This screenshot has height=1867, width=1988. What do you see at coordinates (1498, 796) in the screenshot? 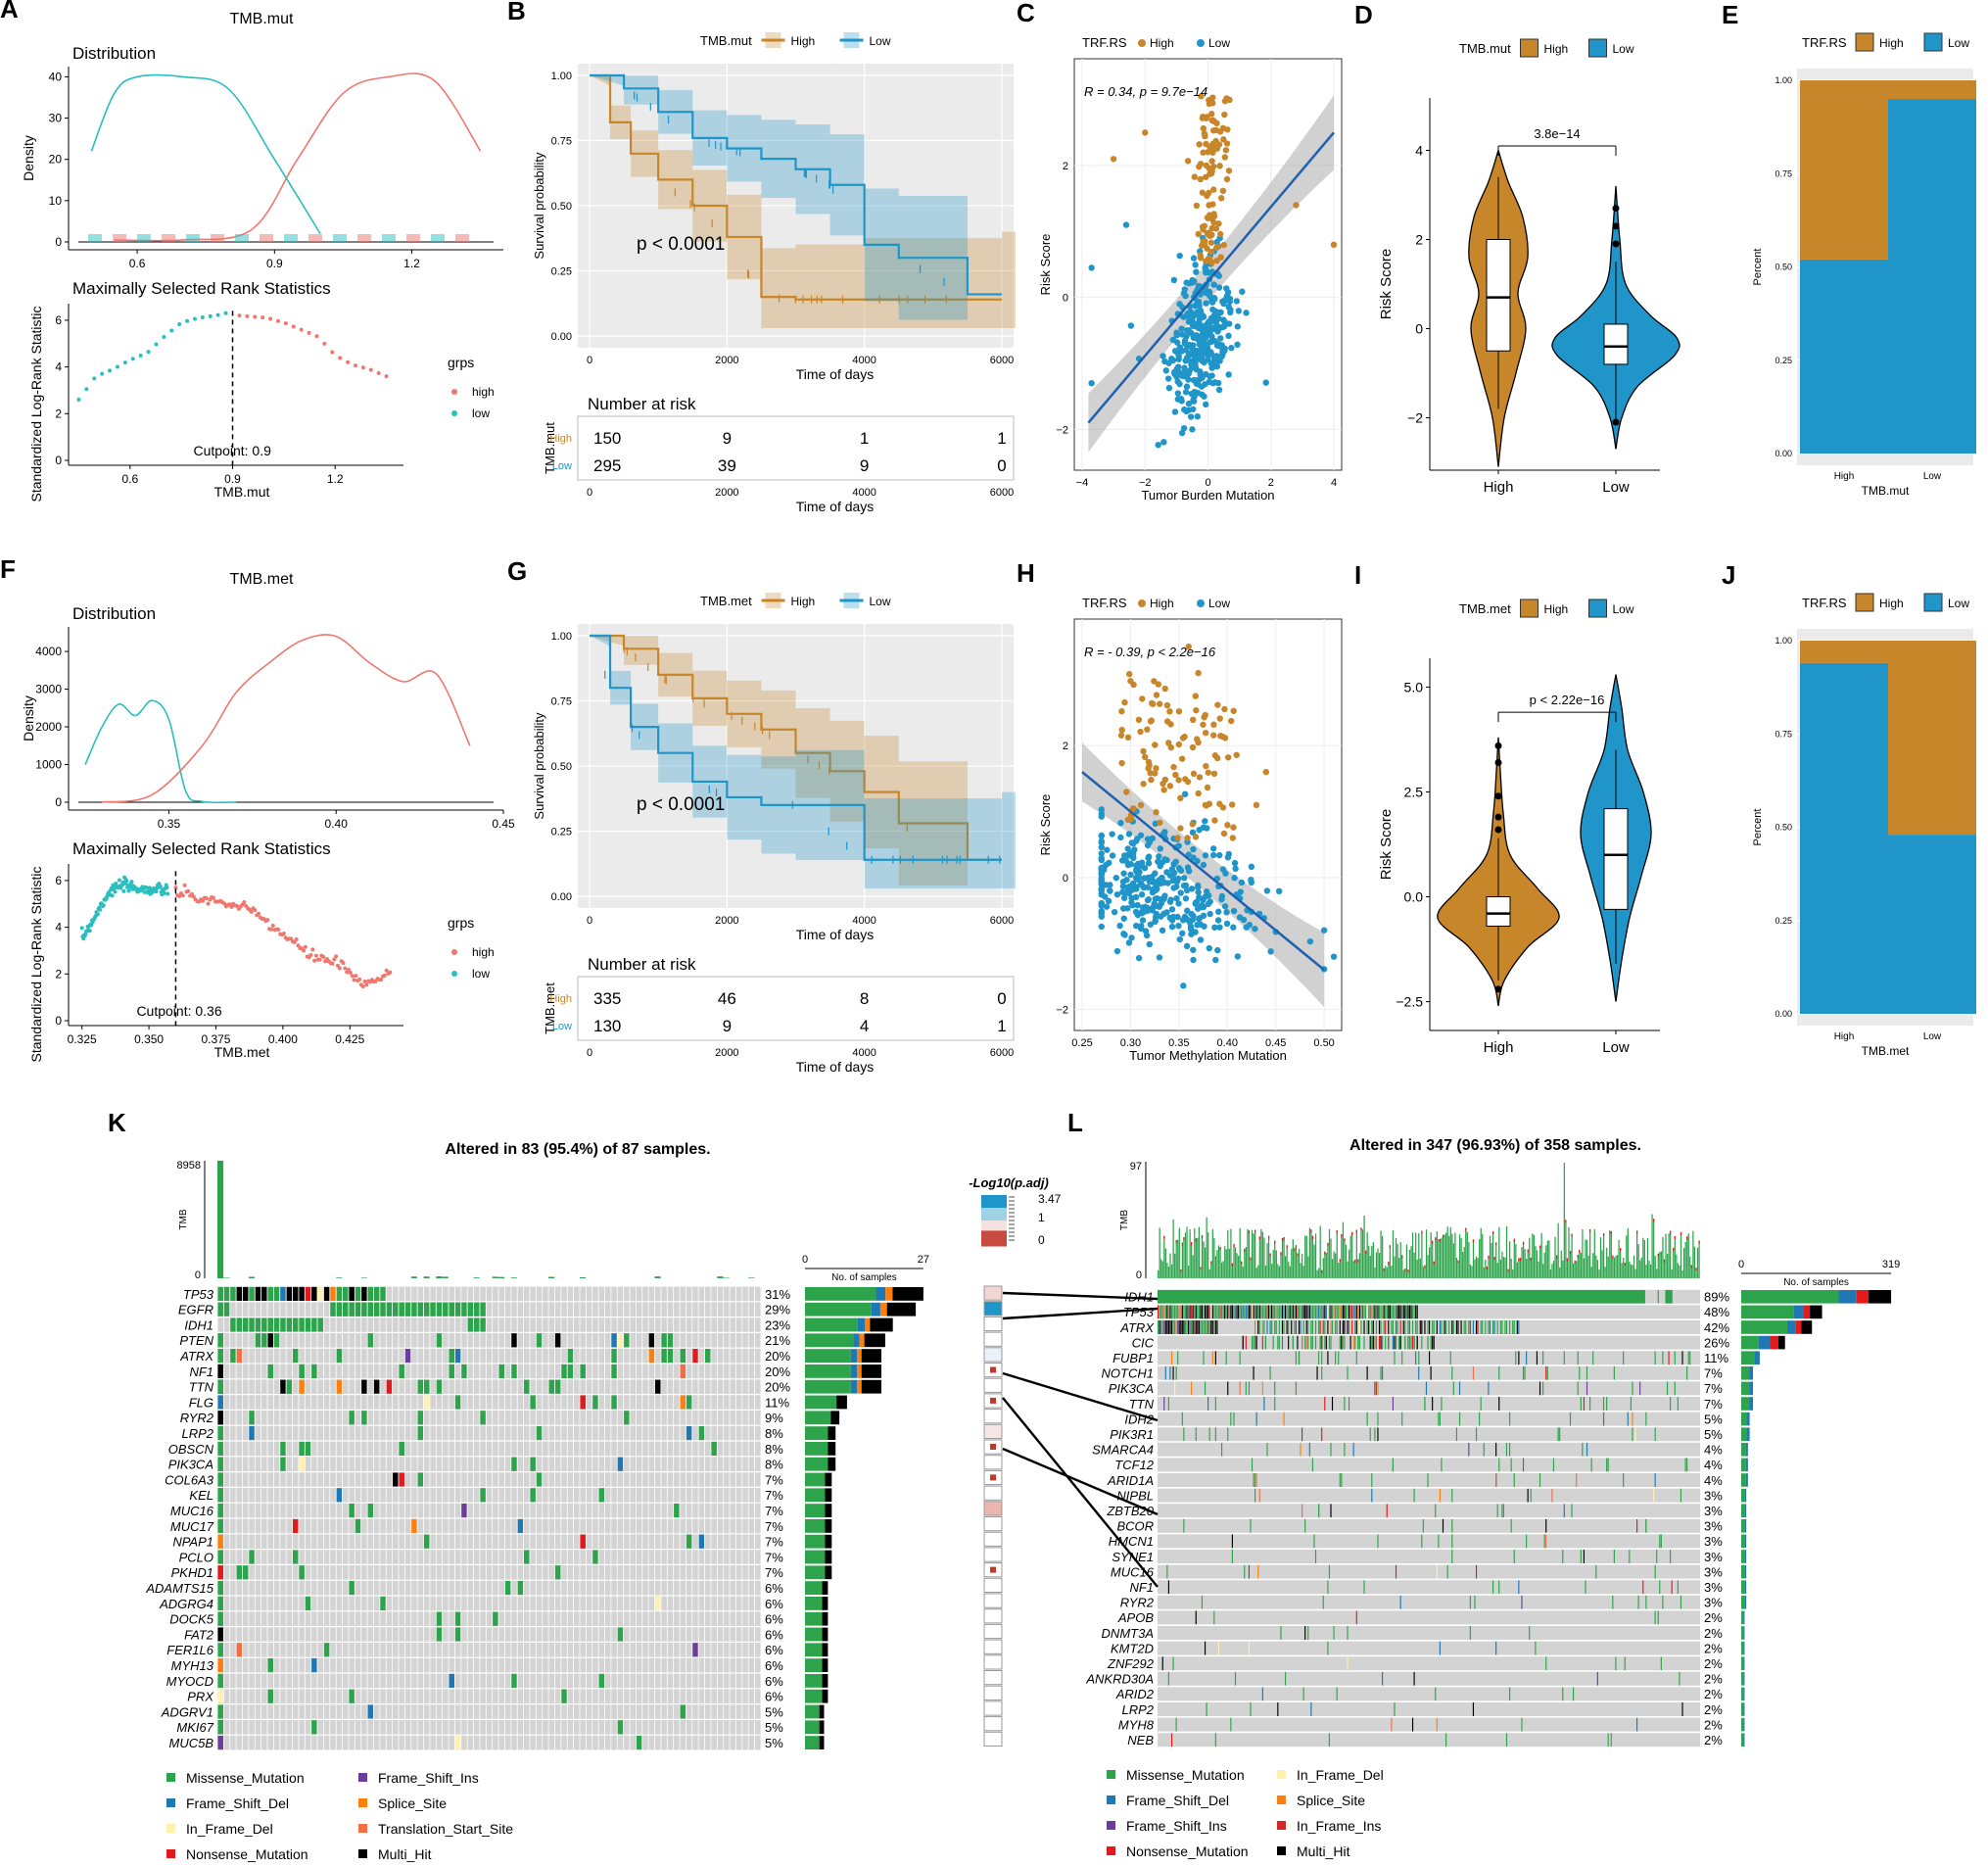
I see `outlier-point` at bounding box center [1498, 796].